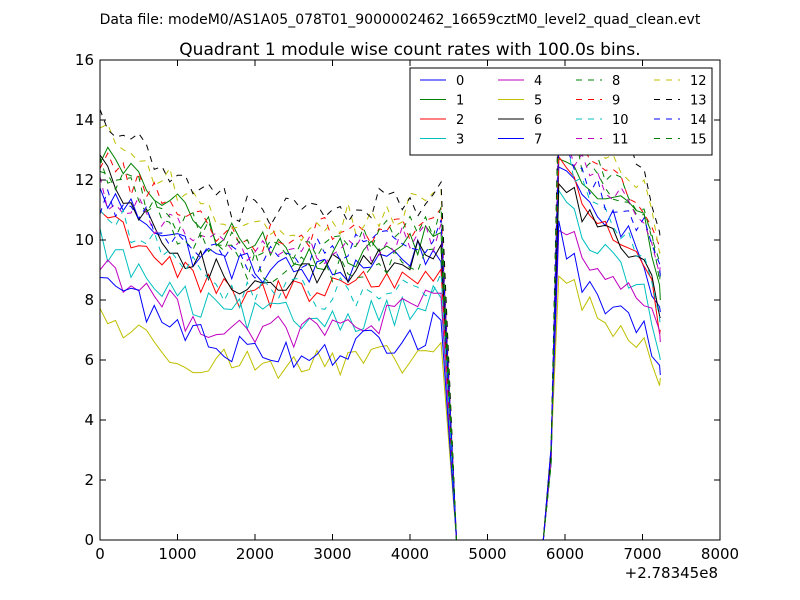  What do you see at coordinates (538, 140) in the screenshot?
I see `legend-label-7: 7` at bounding box center [538, 140].